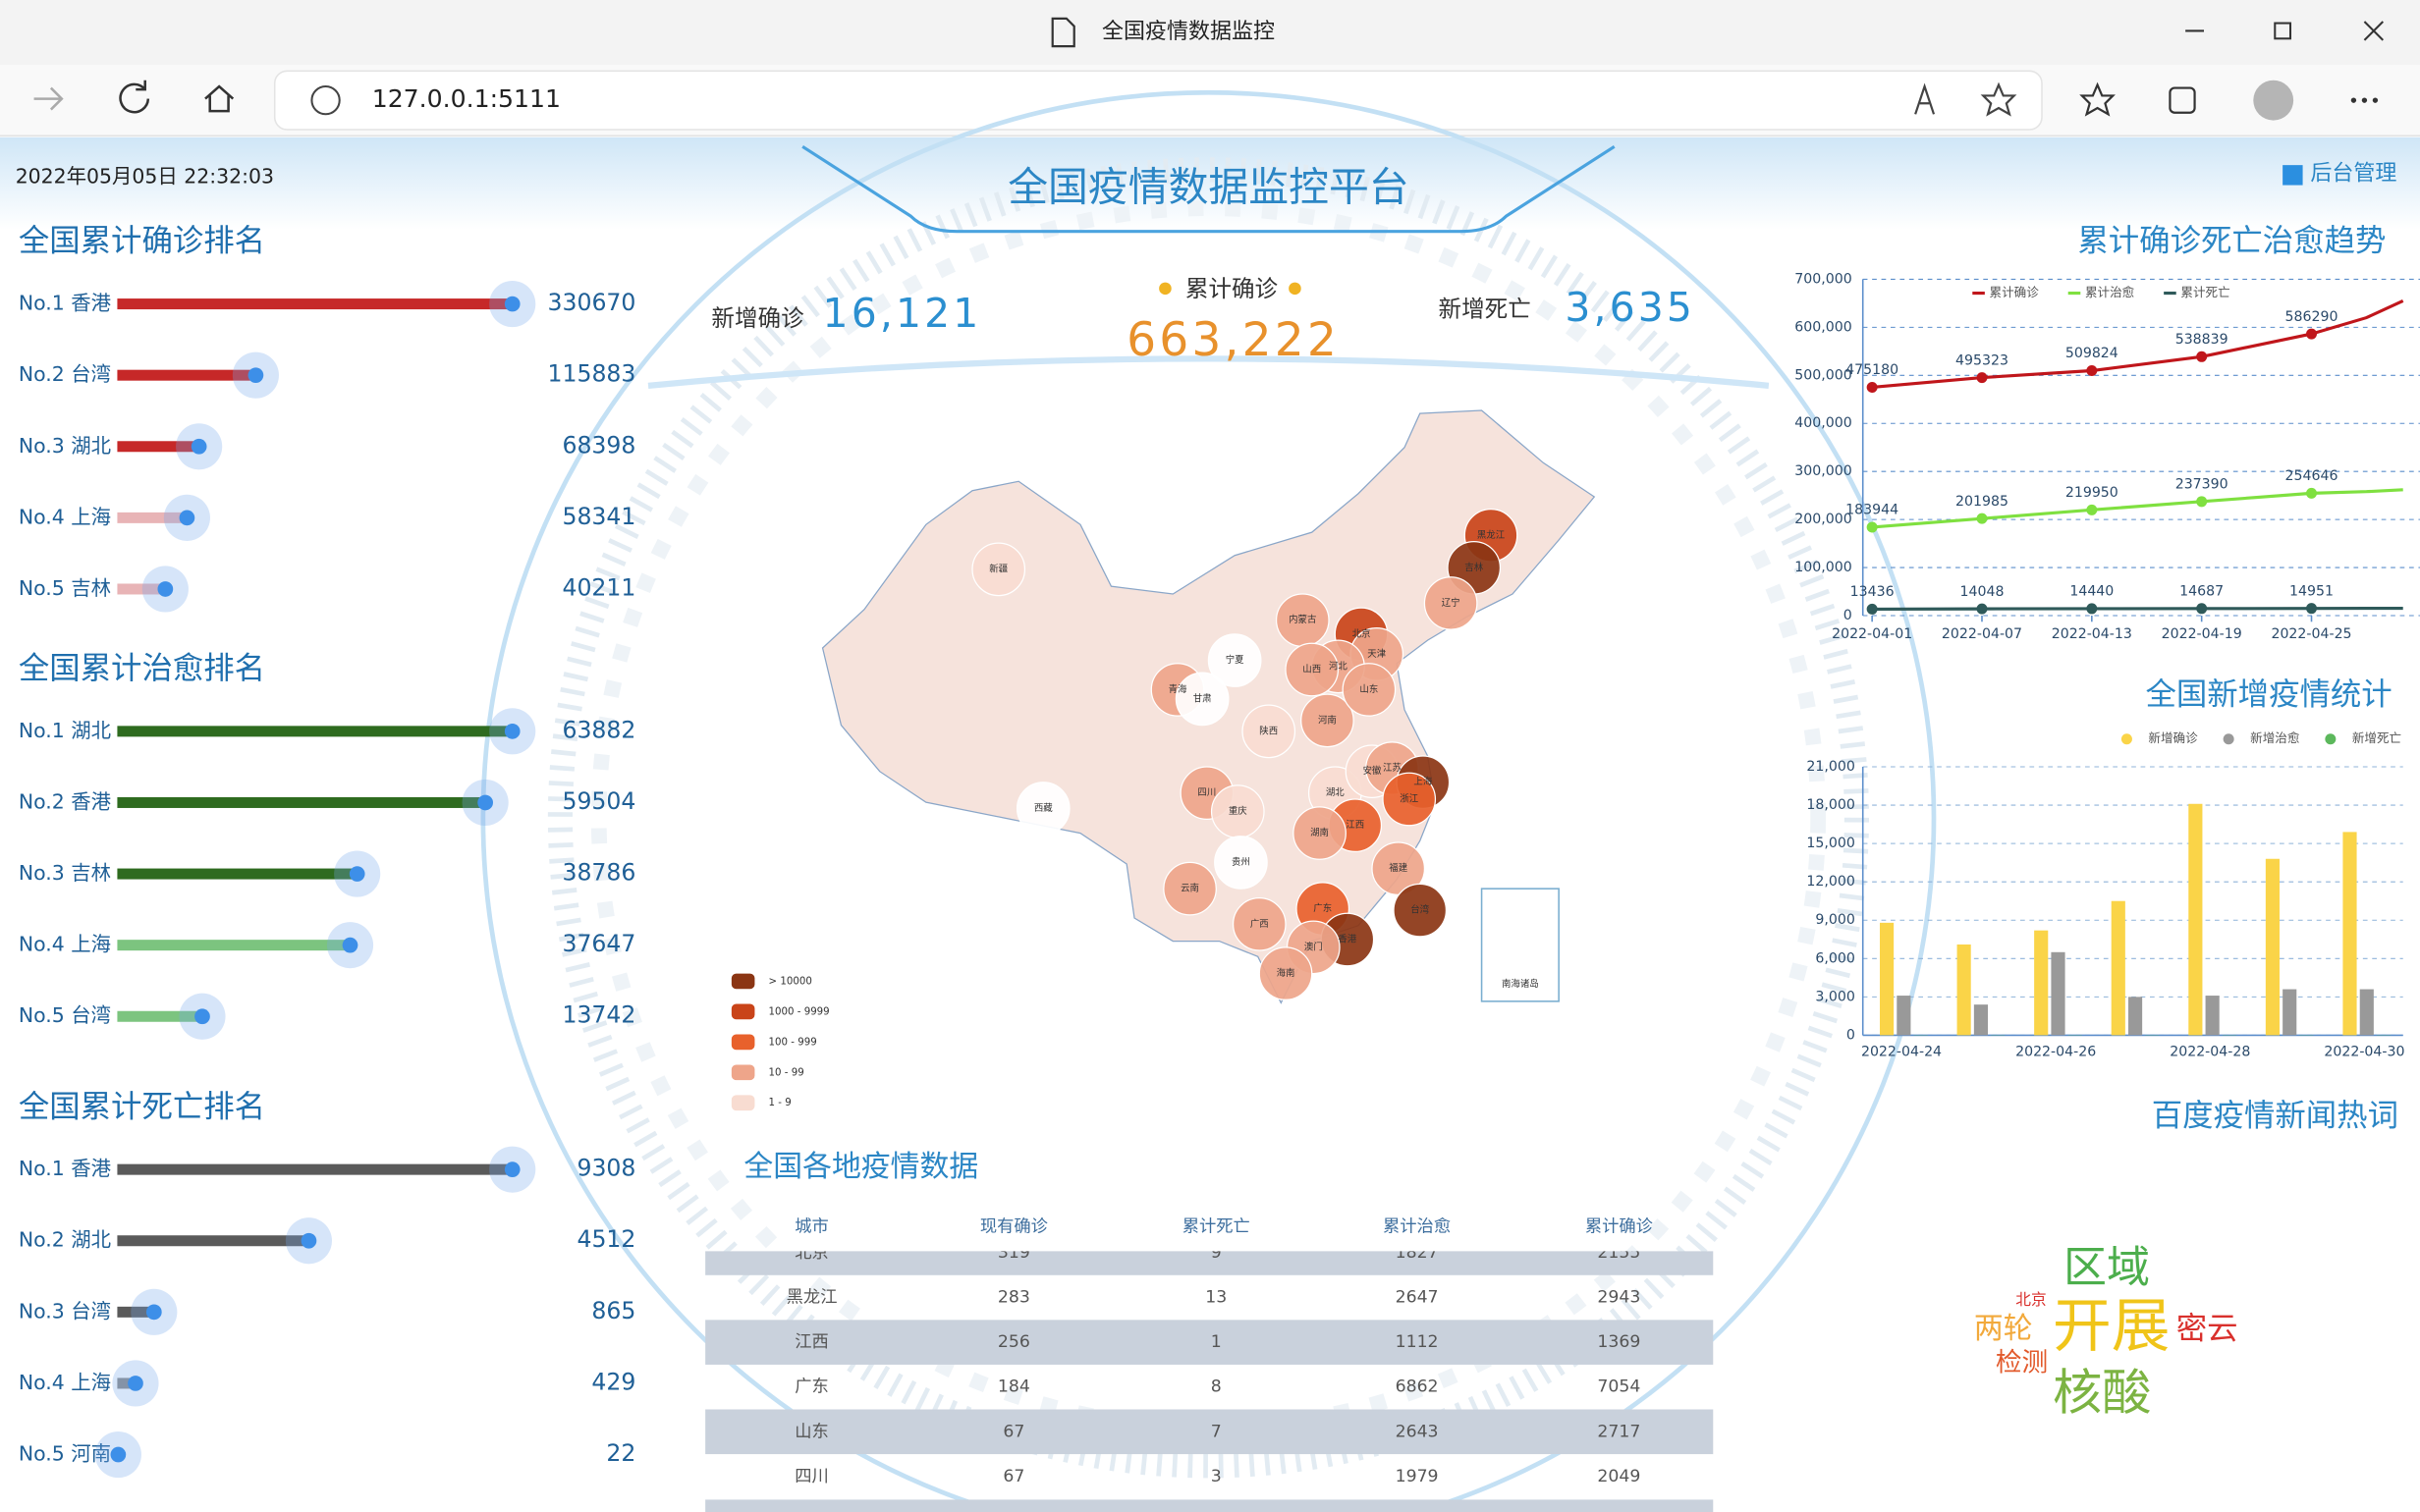  What do you see at coordinates (998, 568) in the screenshot?
I see `province-label: 新疆` at bounding box center [998, 568].